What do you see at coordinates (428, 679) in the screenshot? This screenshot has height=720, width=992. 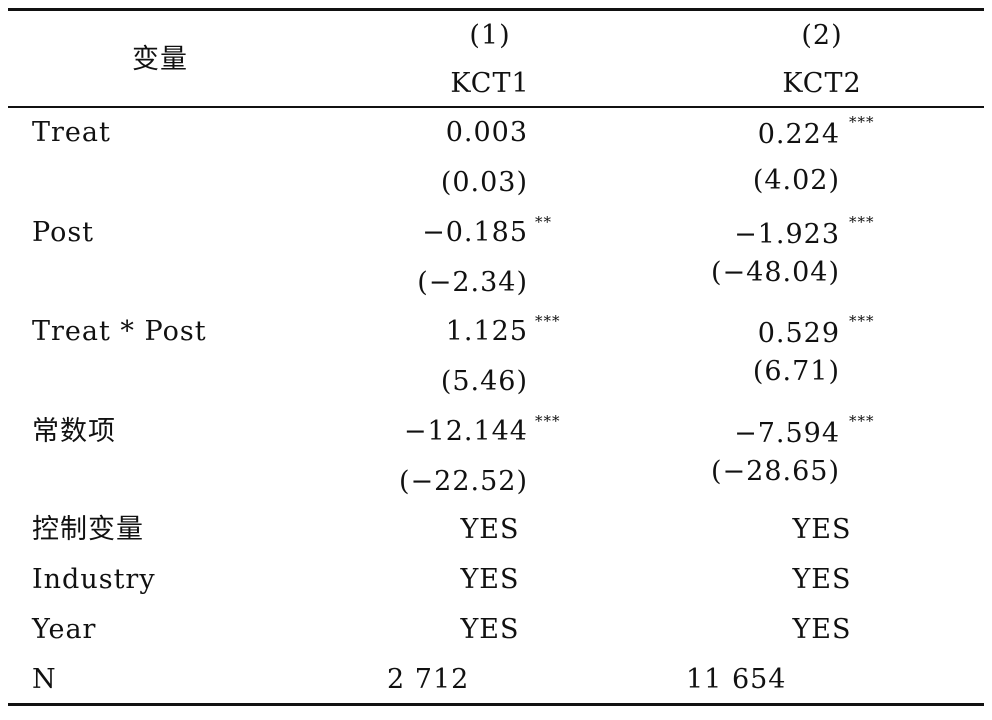 I see `col1-observations: 2 712` at bounding box center [428, 679].